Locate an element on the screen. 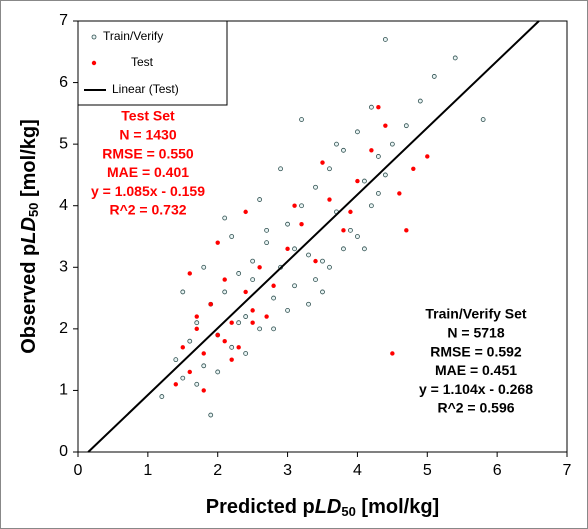 The width and height of the screenshot is (588, 529). x-tick-label: 4 is located at coordinates (357, 470).